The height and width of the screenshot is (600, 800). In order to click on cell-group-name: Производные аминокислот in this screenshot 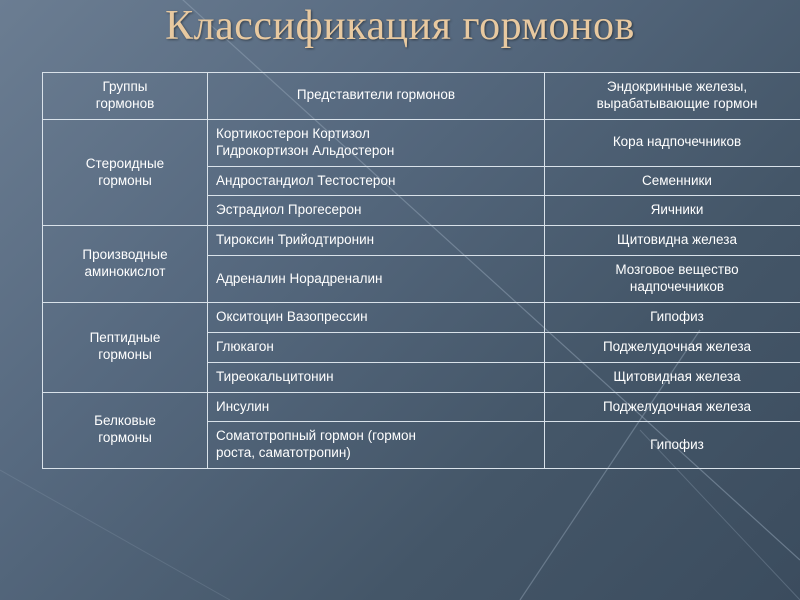, I will do `click(125, 264)`.